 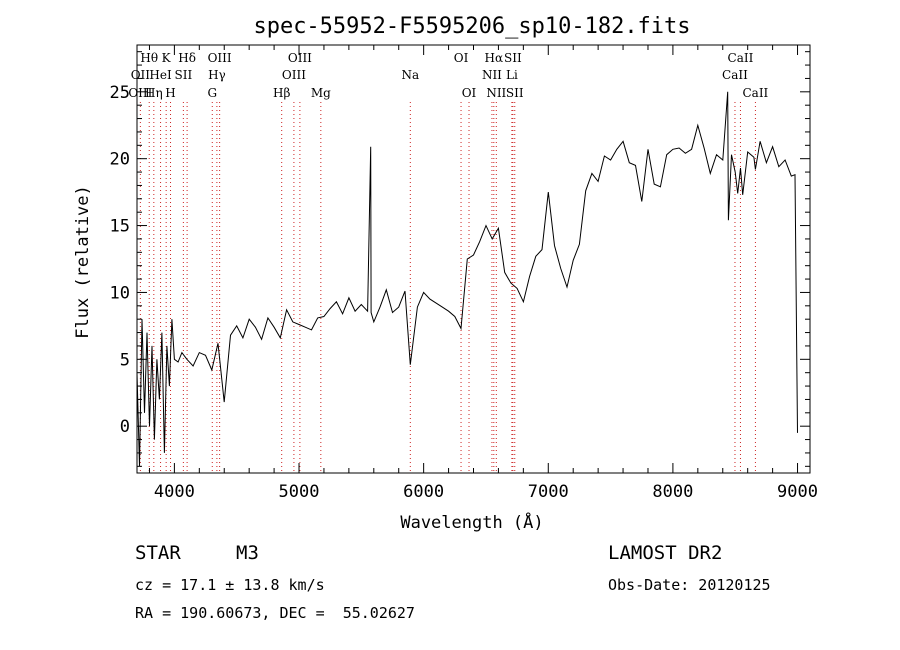 What do you see at coordinates (125, 427) in the screenshot?
I see `y-tick-label: 0` at bounding box center [125, 427].